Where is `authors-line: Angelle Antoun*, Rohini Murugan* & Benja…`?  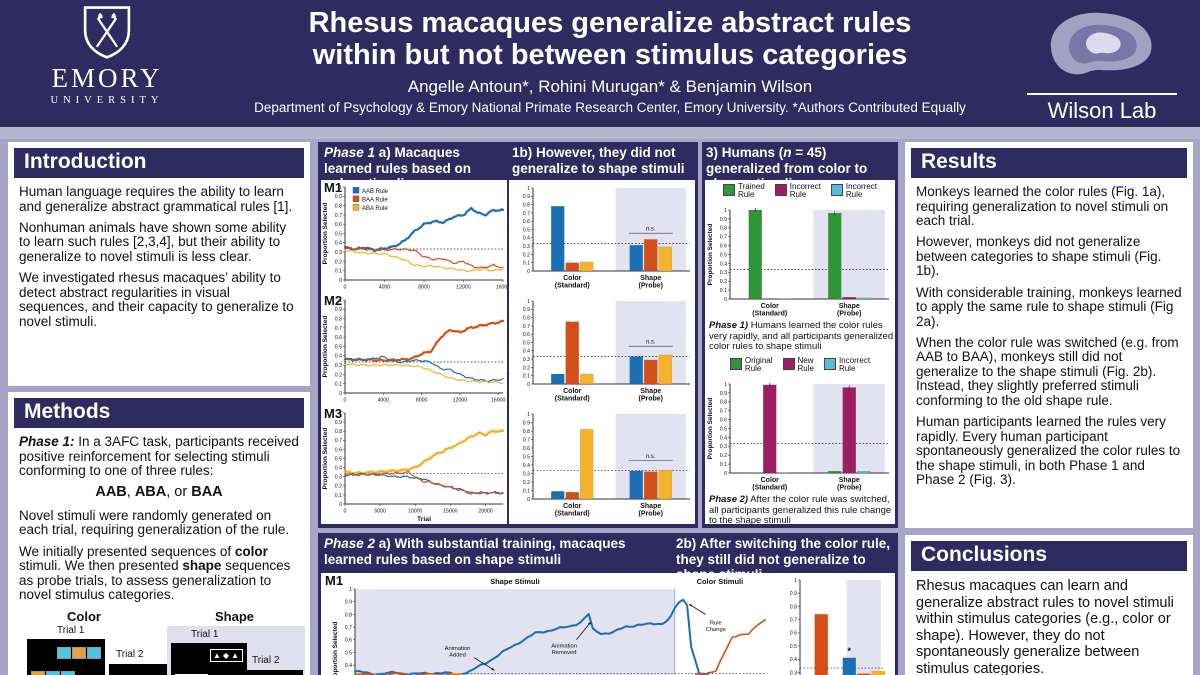 authors-line: Angelle Antoun*, Rohini Murugan* & Benja… is located at coordinates (610, 86).